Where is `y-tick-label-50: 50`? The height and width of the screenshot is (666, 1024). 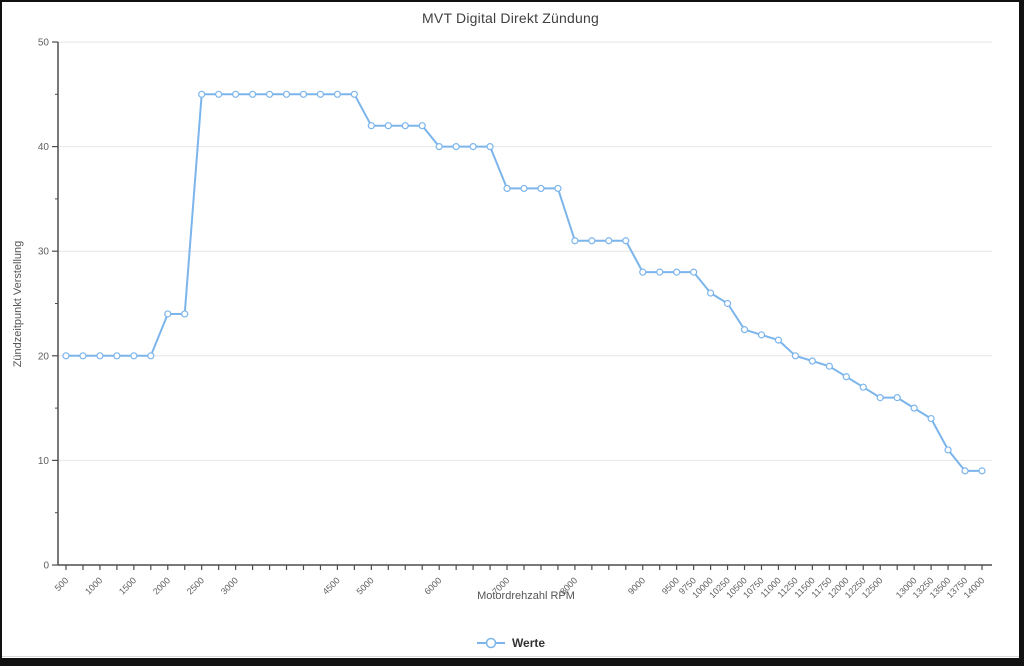
y-tick-label-50: 50 is located at coordinates (44, 43).